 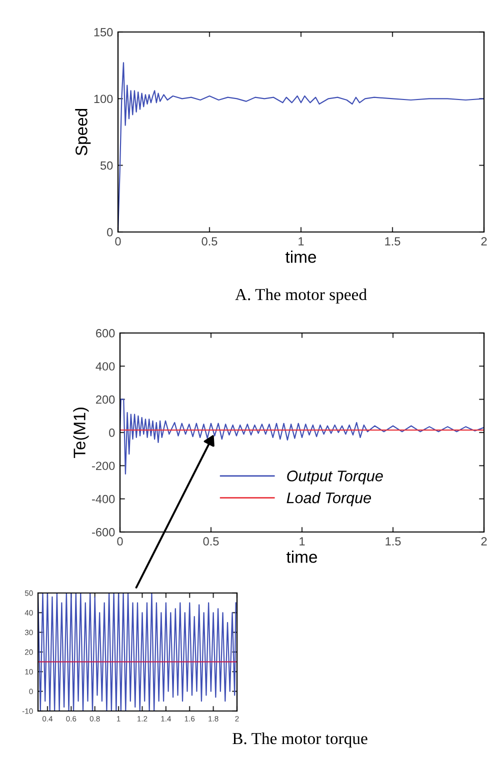 What do you see at coordinates (103, 32) in the screenshot?
I see `y-tick-label: 150` at bounding box center [103, 32].